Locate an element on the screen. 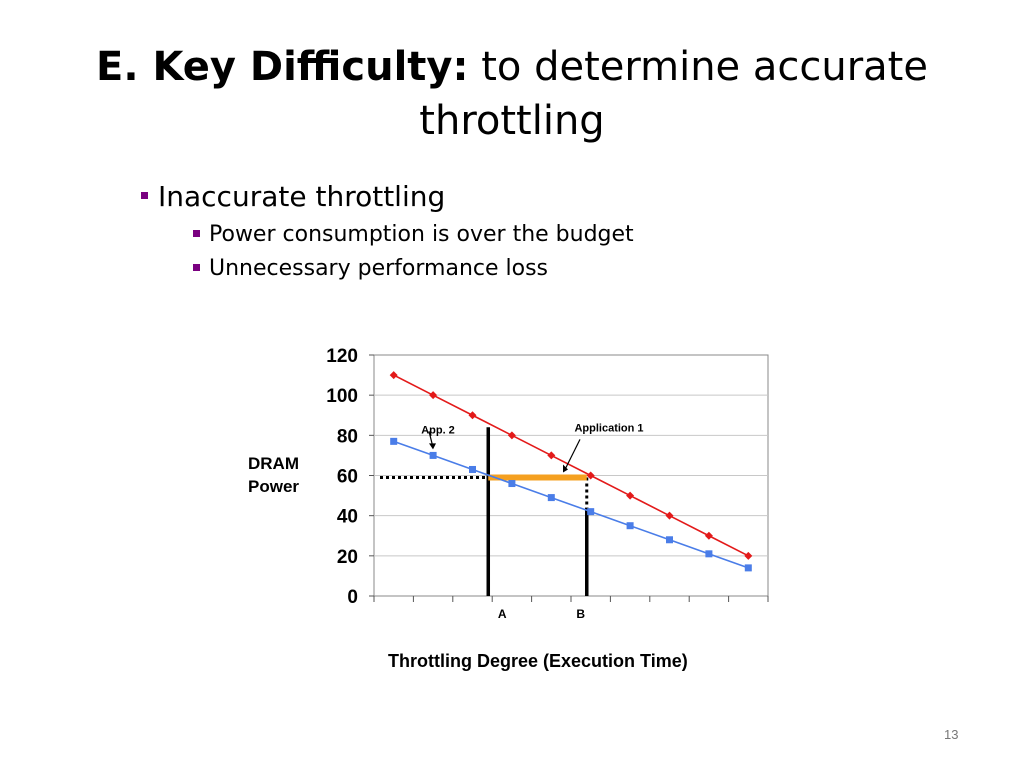  marker-label-b: B is located at coordinates (580, 614).